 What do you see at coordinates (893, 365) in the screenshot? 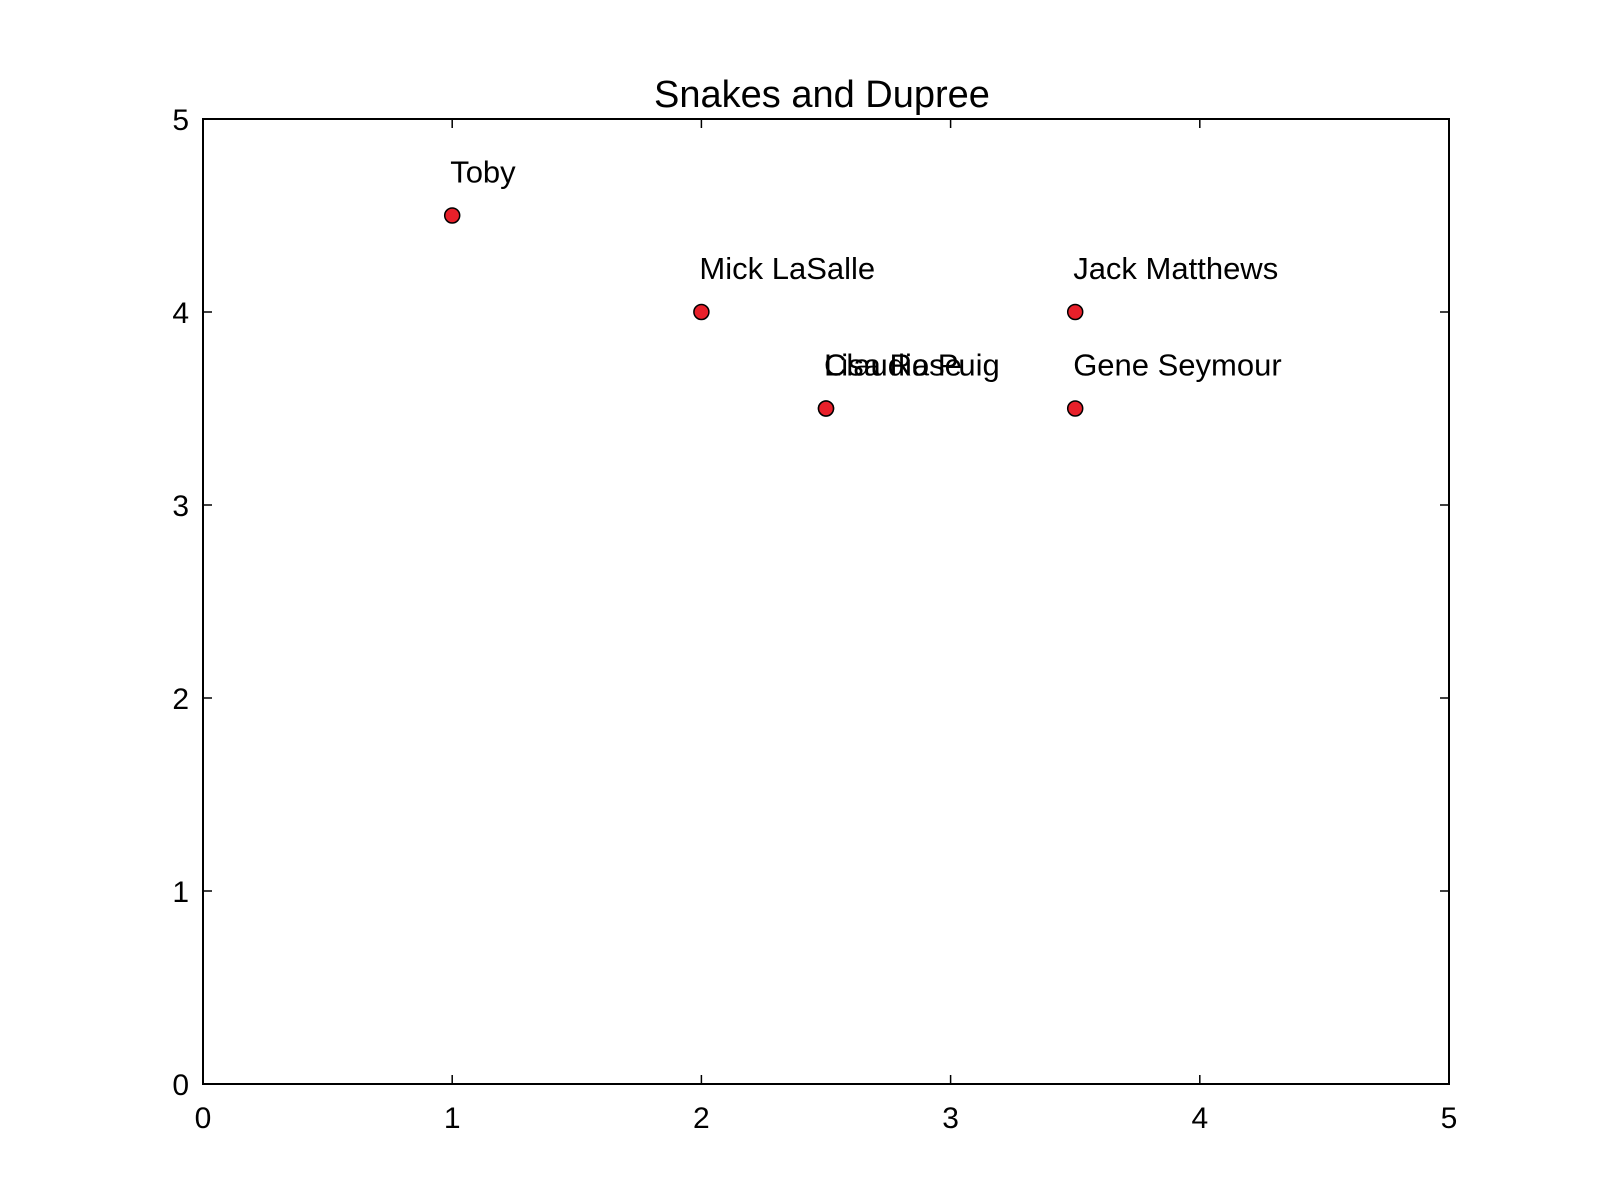
I see `point-label: Lisa Rose` at bounding box center [893, 365].